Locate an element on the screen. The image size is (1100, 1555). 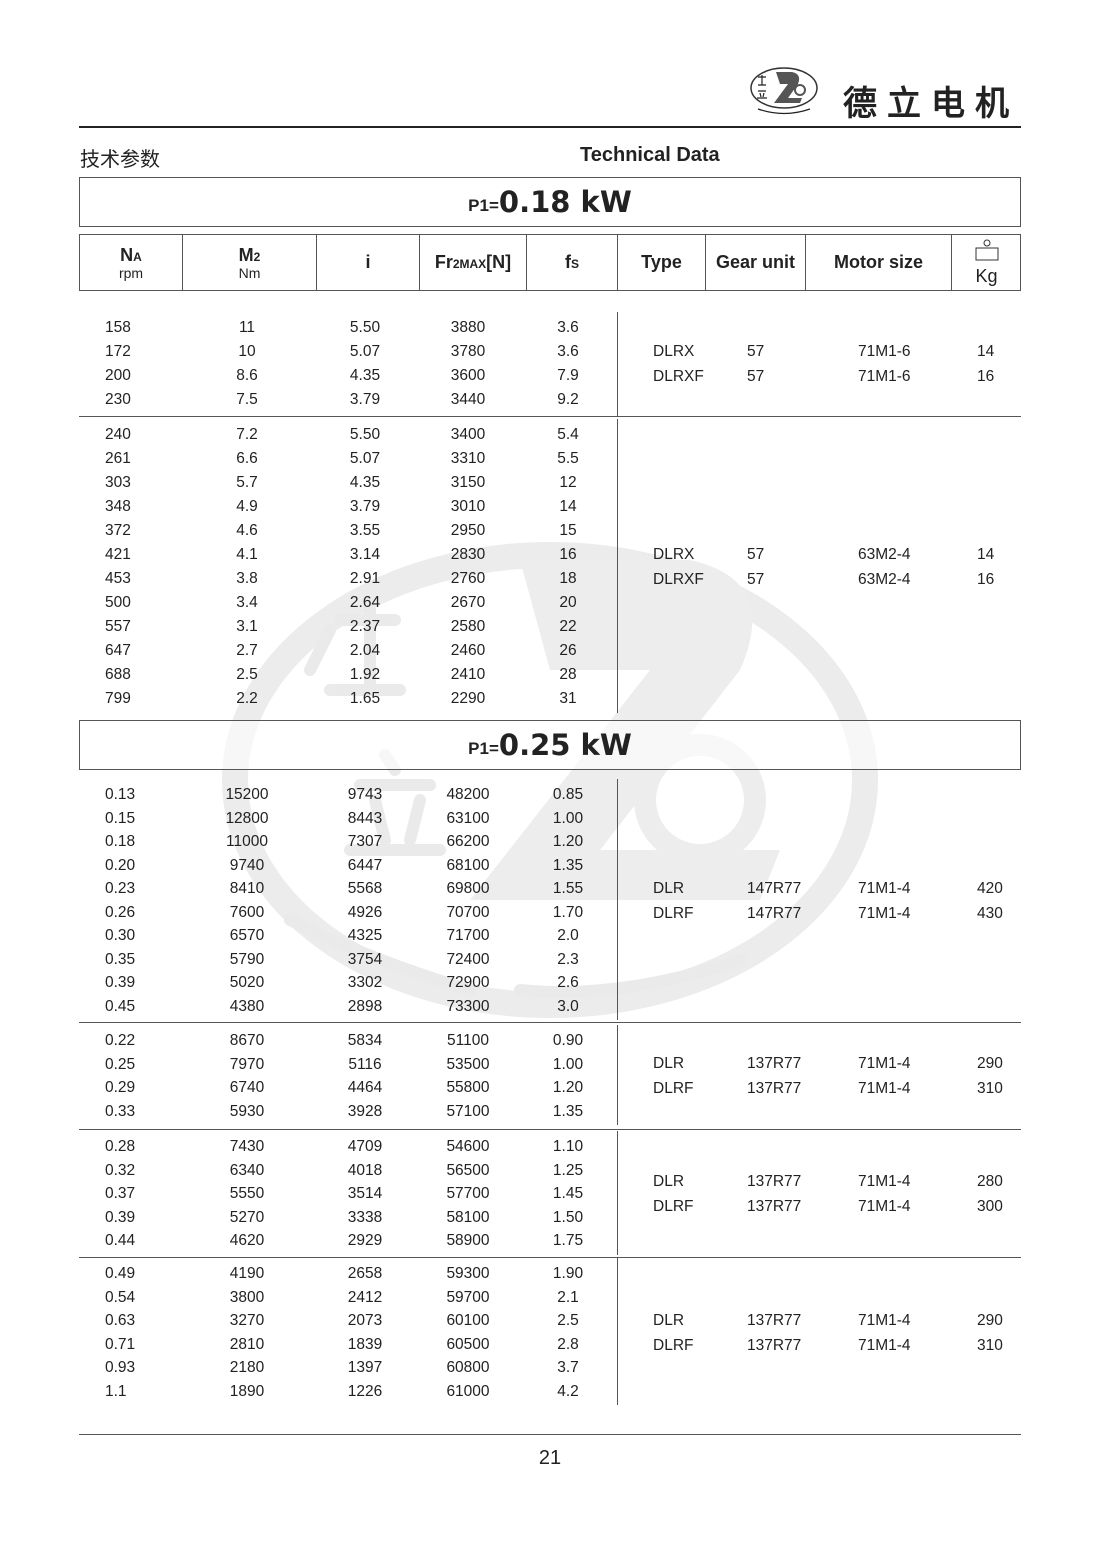
radial-load-cell: 59300 is located at coordinates (468, 1273).